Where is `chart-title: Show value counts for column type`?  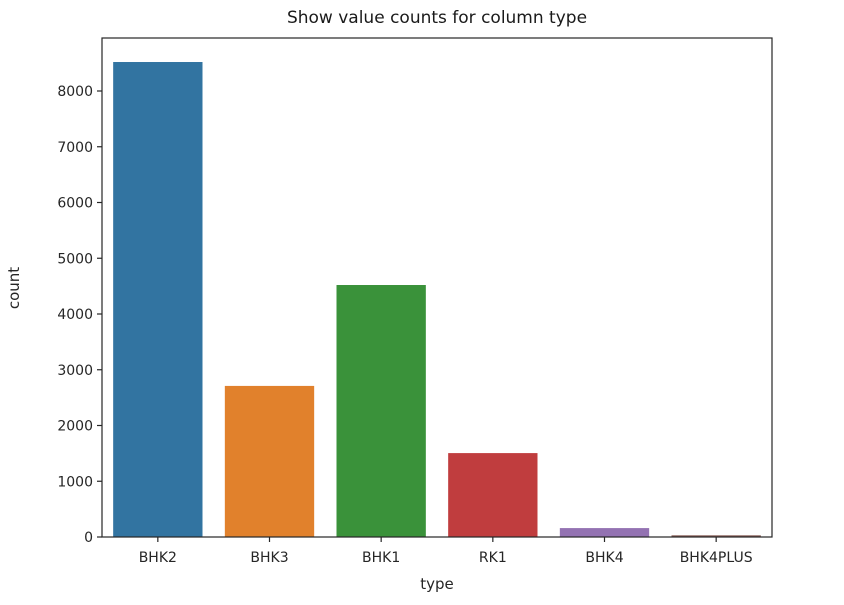 chart-title: Show value counts for column type is located at coordinates (437, 18).